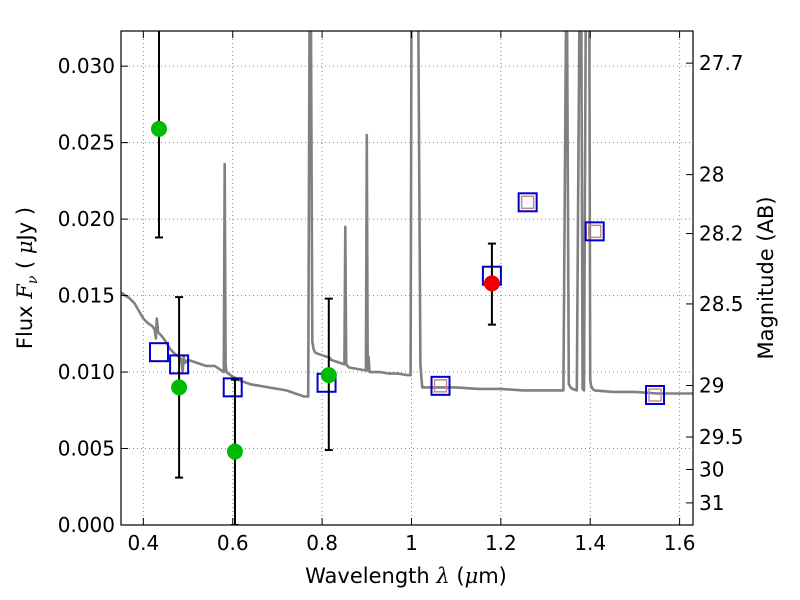  Describe the element at coordinates (501, 543) in the screenshot. I see `x-tick-label: 1.2` at that location.